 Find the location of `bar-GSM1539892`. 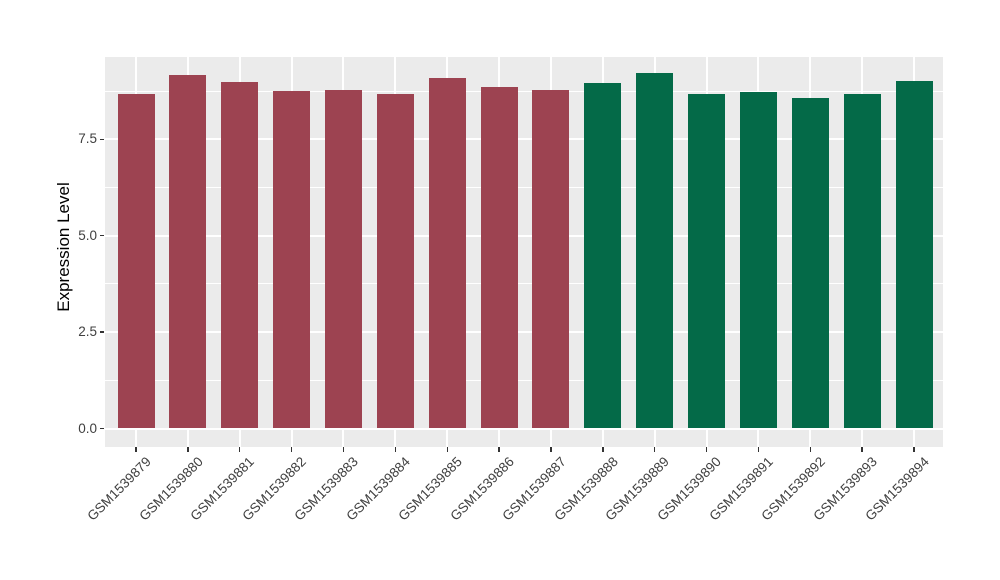

bar-GSM1539892 is located at coordinates (810, 263).